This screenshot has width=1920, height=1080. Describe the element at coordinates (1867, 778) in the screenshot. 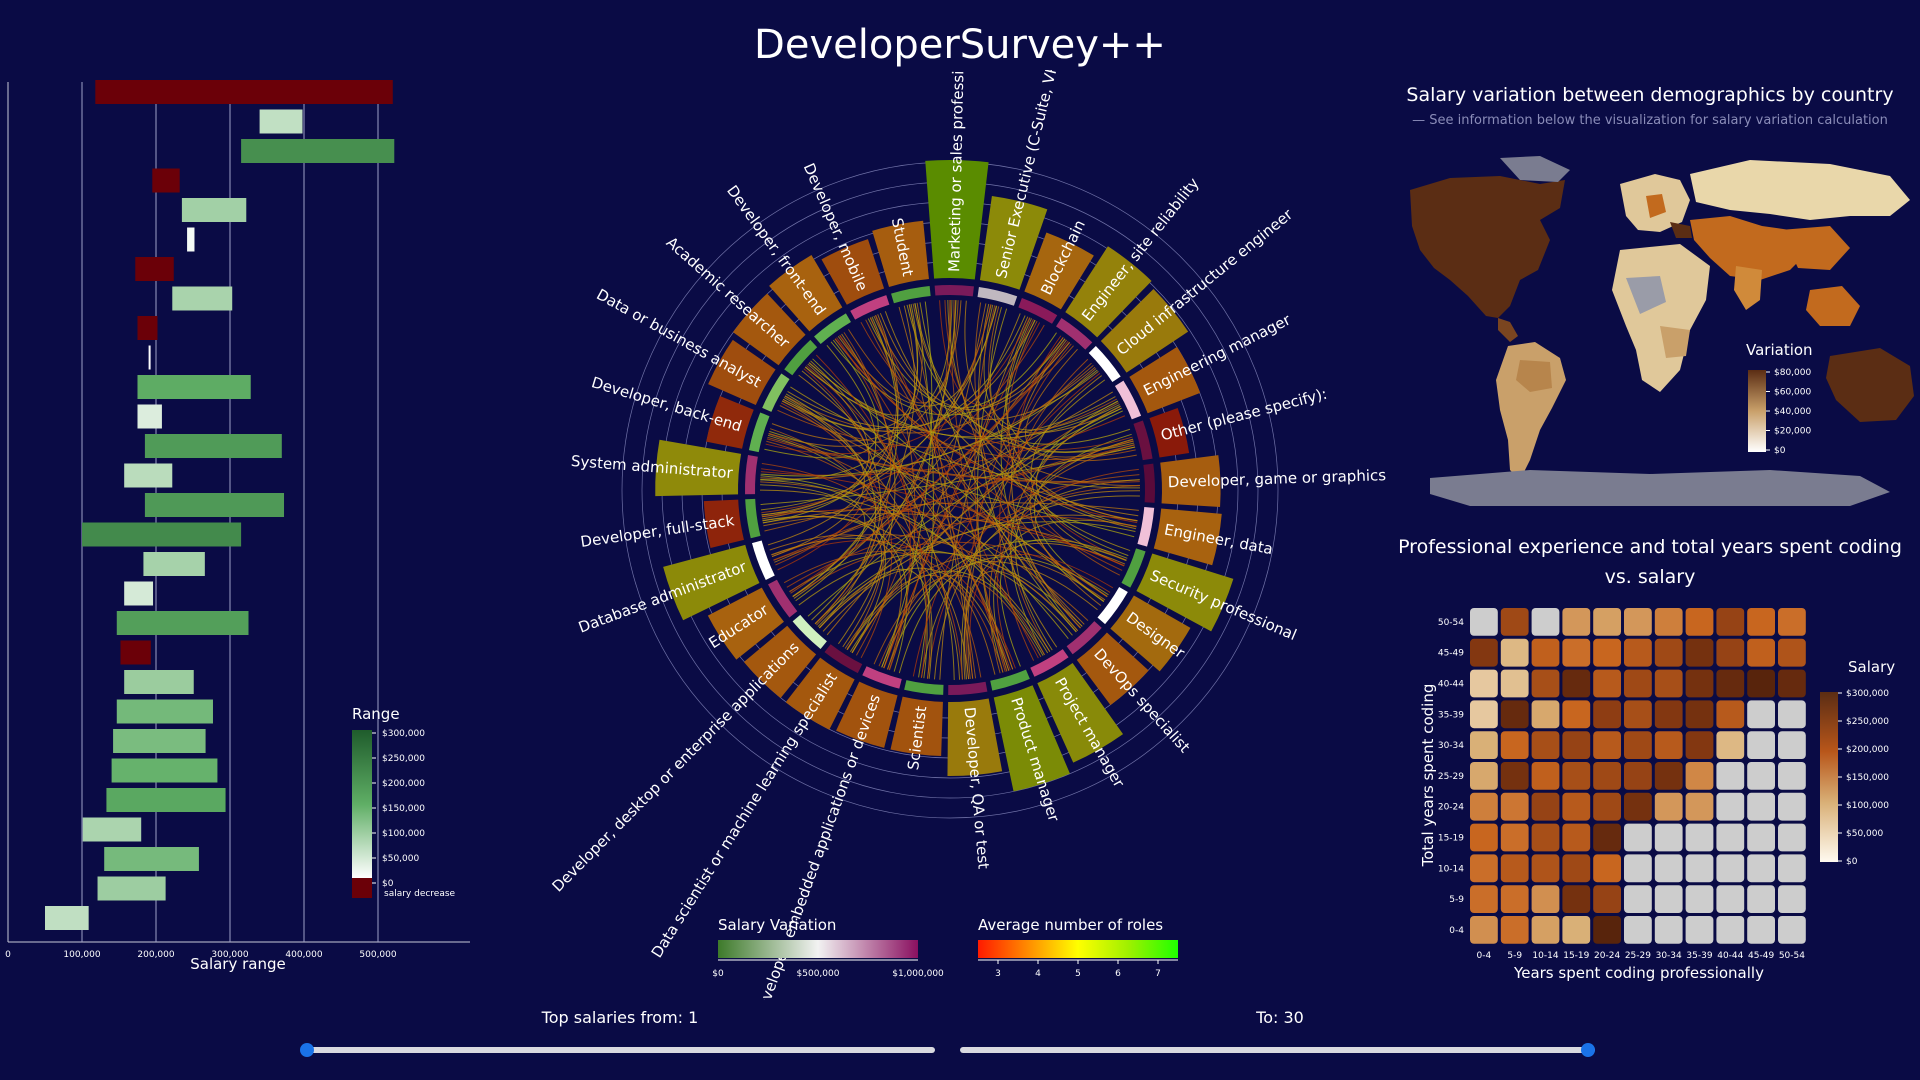

I see `heatmap-legend-label: $150,000` at that location.